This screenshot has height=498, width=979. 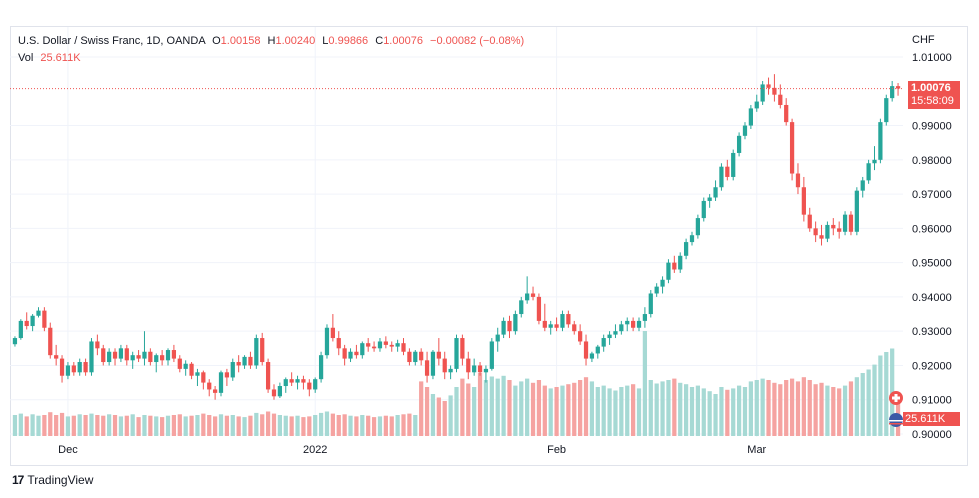 What do you see at coordinates (112, 41) in the screenshot?
I see `symbol-title: U.S. Dollar / Swiss Franc, 1D, OANDA` at bounding box center [112, 41].